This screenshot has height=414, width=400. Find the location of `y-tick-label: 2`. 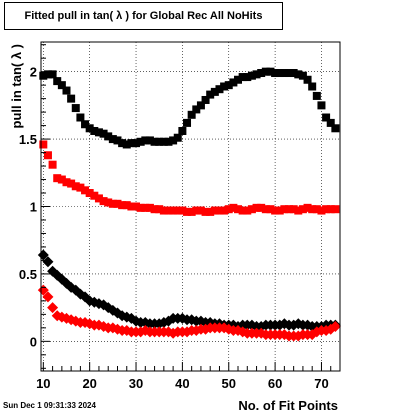

y-tick-label: 2 is located at coordinates (33, 72).